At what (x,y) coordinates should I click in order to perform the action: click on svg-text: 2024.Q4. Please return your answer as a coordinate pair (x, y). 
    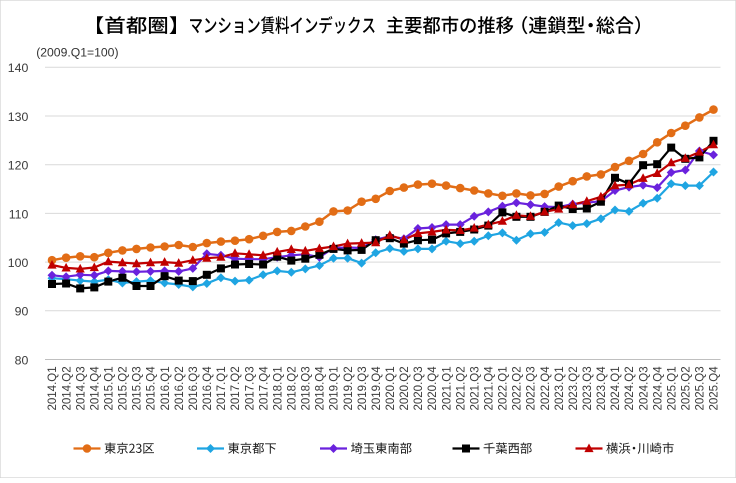
    Looking at the image, I should click on (658, 388).